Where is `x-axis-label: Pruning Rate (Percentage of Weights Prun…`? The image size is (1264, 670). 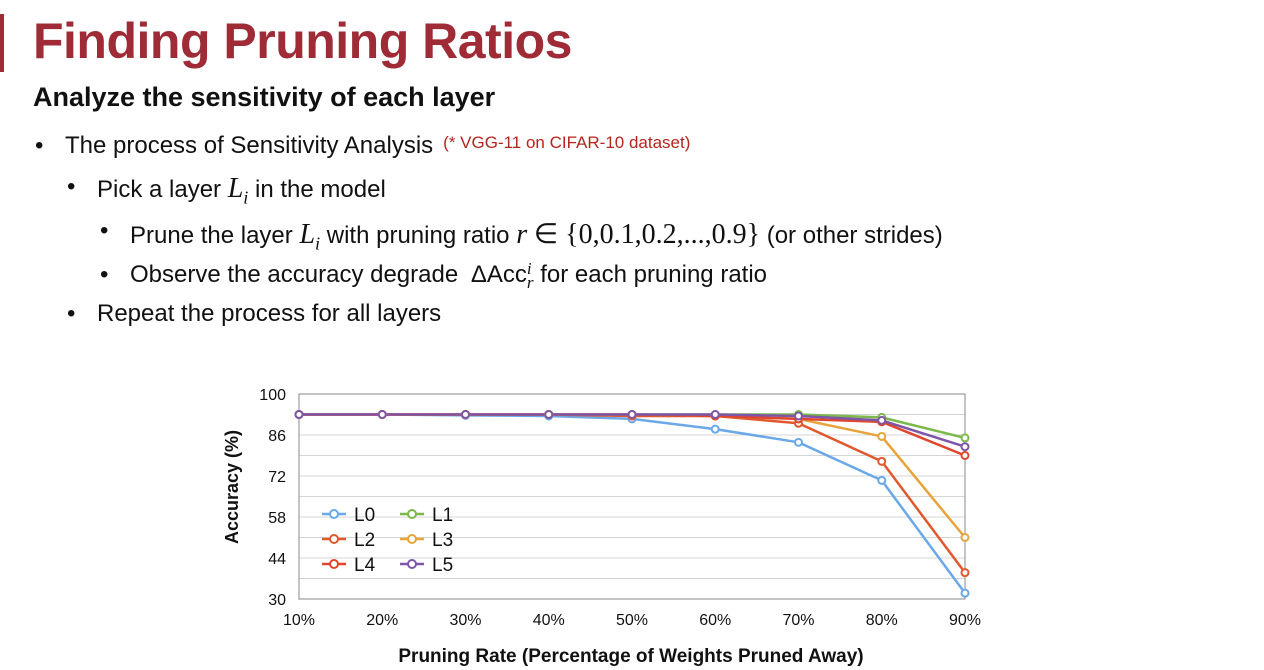
x-axis-label: Pruning Rate (Percentage of Weights Prun… is located at coordinates (630, 656).